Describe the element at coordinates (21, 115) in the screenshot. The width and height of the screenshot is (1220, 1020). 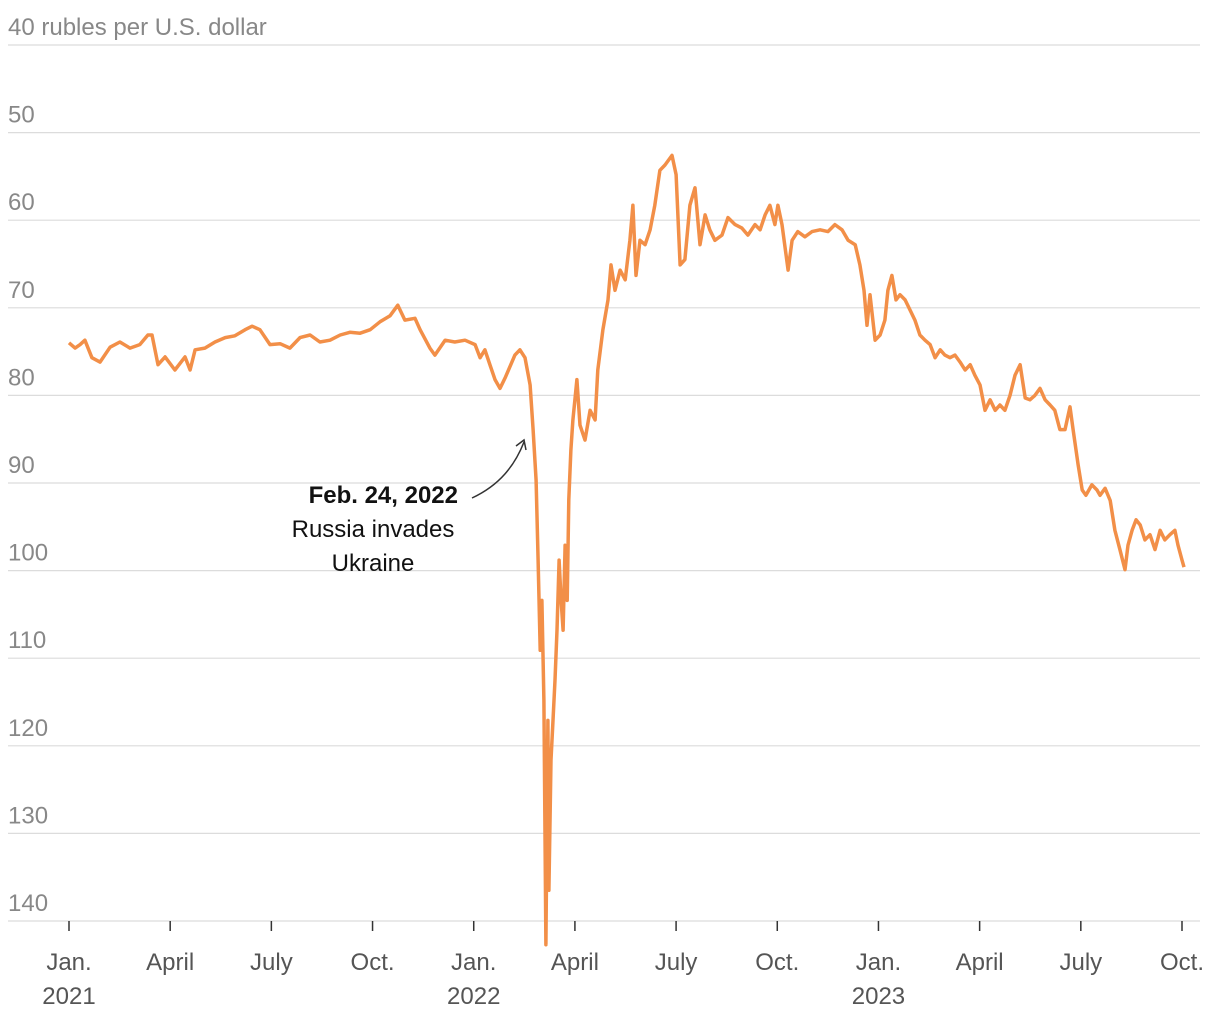
I see `y-tick-label: 50` at that location.